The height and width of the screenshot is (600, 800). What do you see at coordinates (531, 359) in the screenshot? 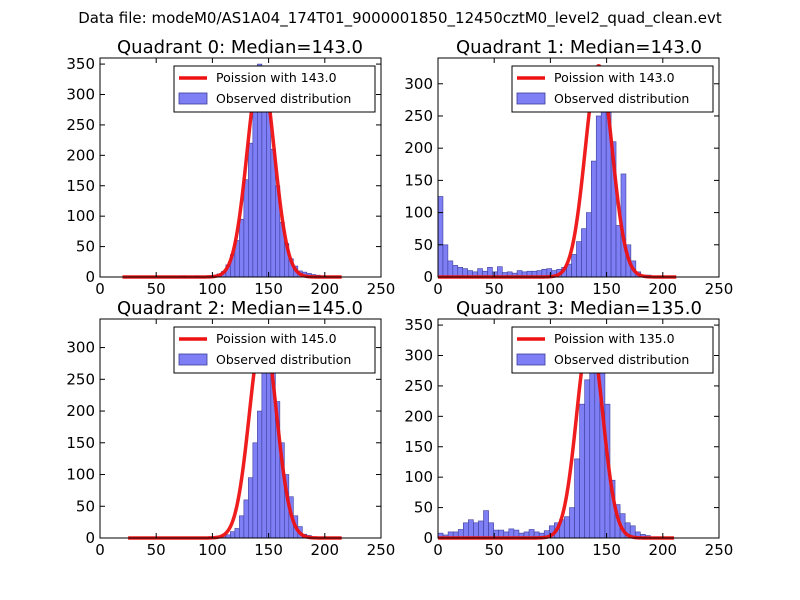
I see `legend-bar-swatch` at bounding box center [531, 359].